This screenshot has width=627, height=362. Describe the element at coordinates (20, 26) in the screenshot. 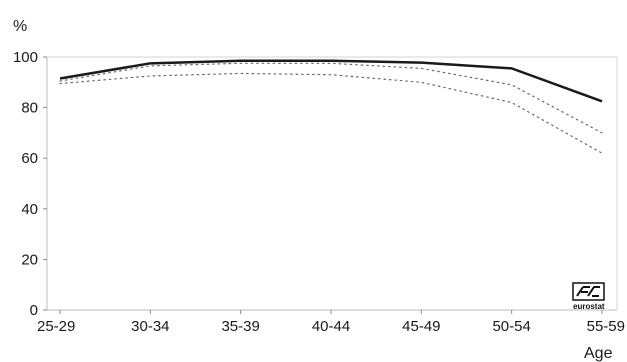

I see `y-axis-title: %` at that location.